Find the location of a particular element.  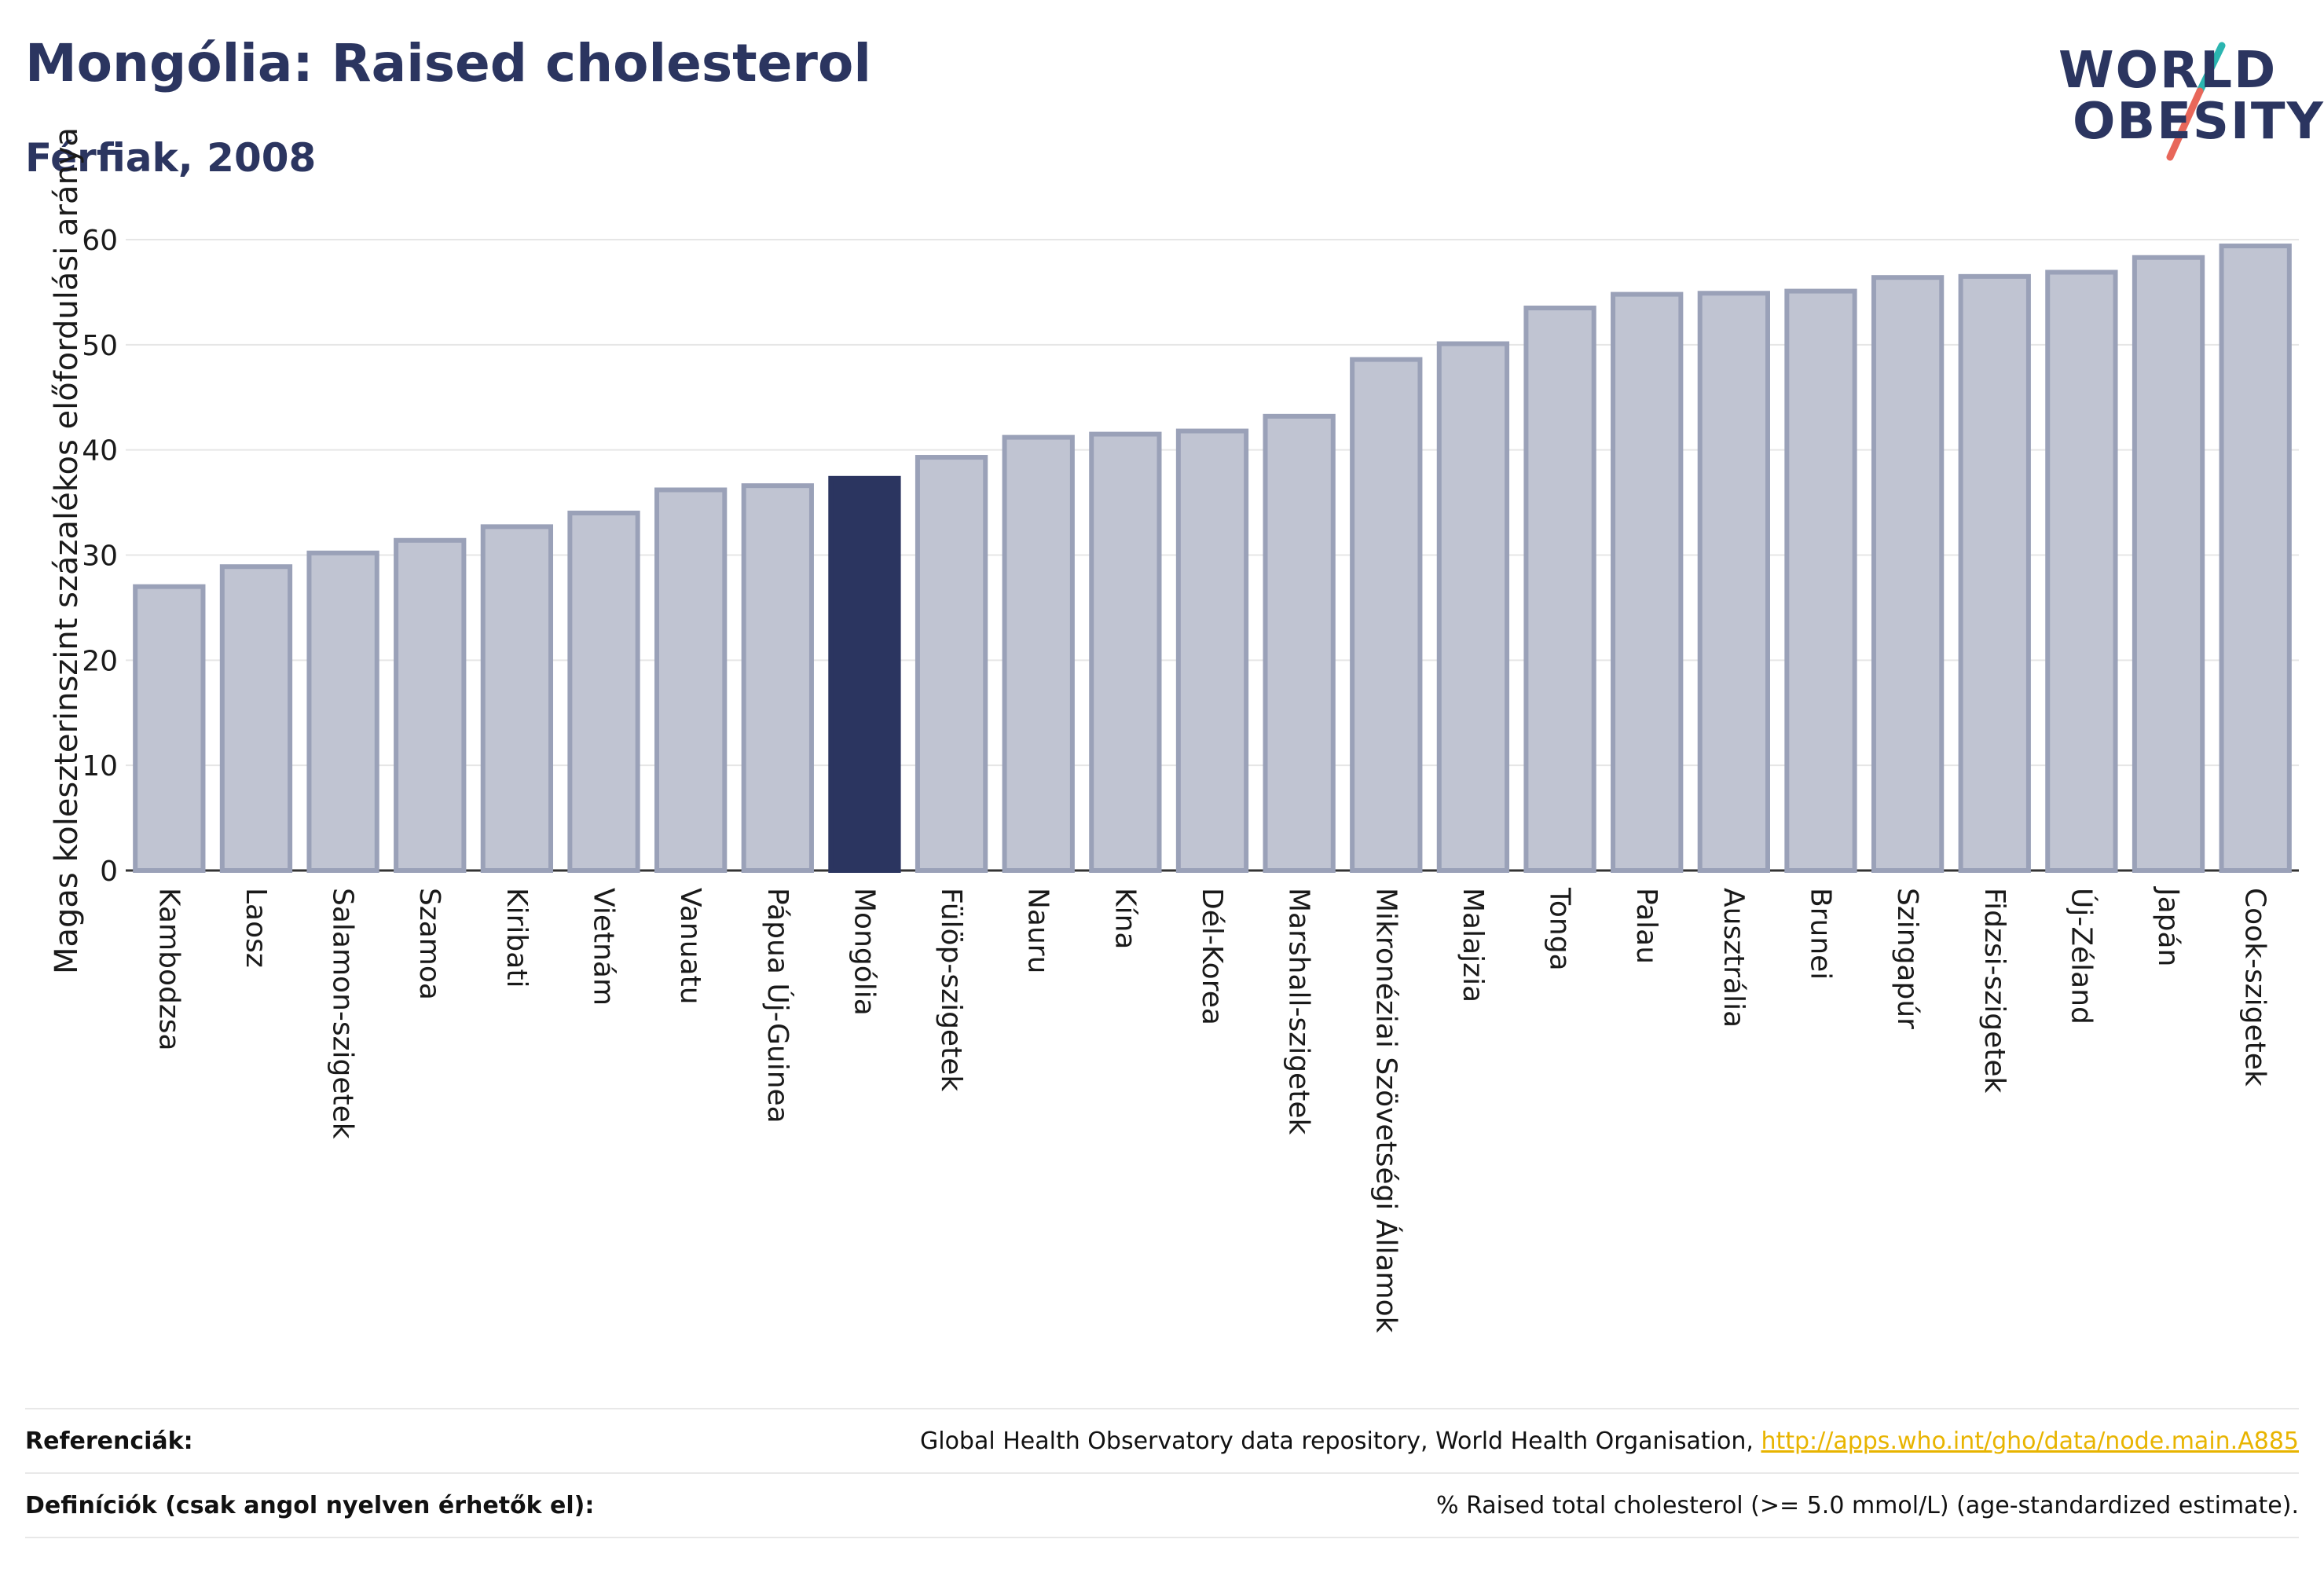

chart-subtitle: Férfiak, 2008 is located at coordinates (171, 158).